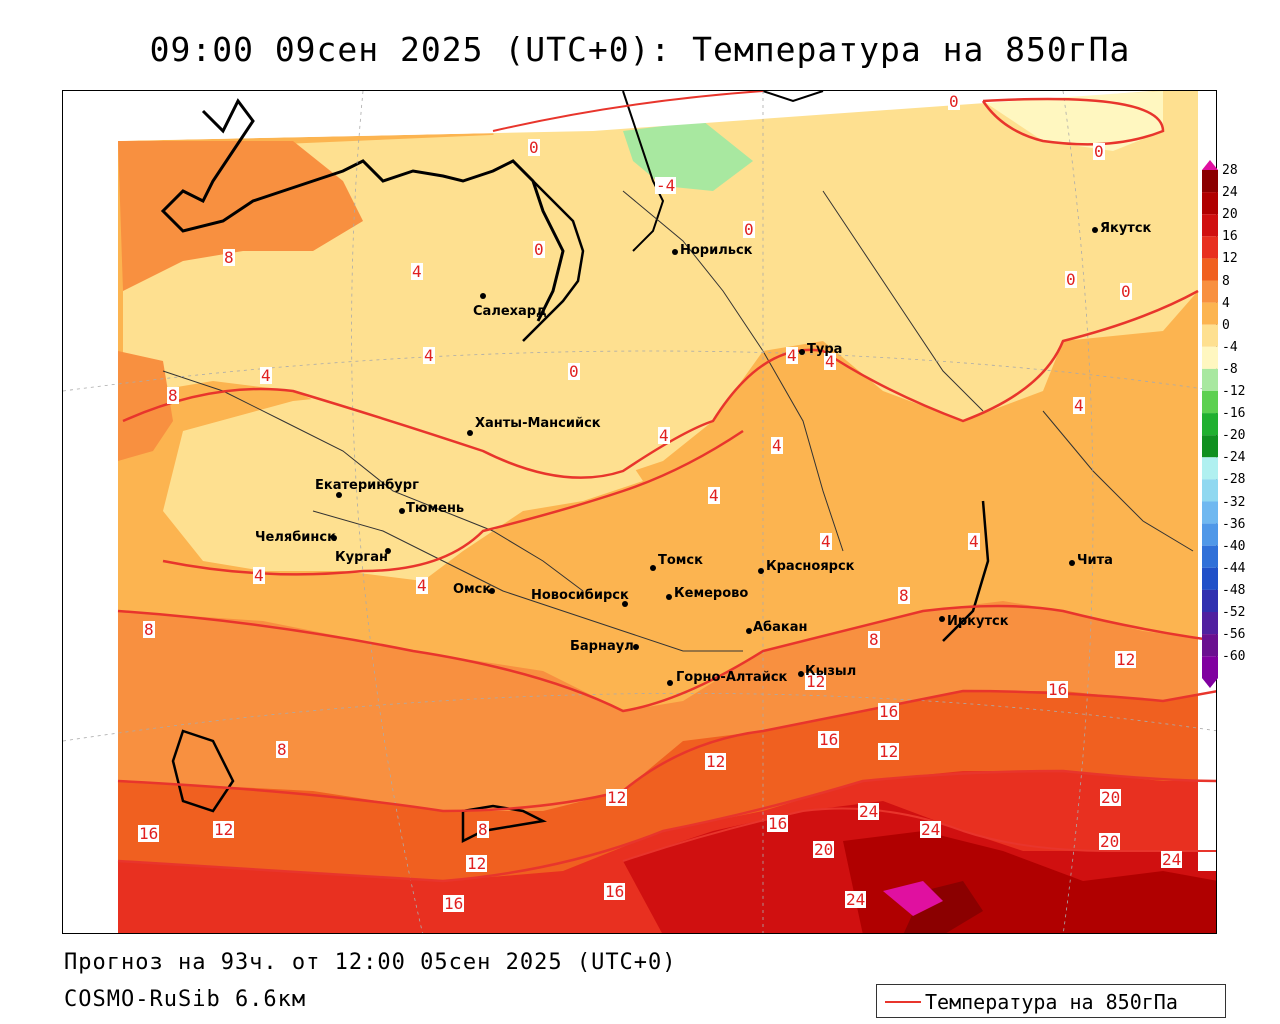 This screenshot has height=1024, width=1280. Describe the element at coordinates (732, 677) in the screenshot. I see `city-label-gorno-altaysk: Горно-Алтайск` at that location.